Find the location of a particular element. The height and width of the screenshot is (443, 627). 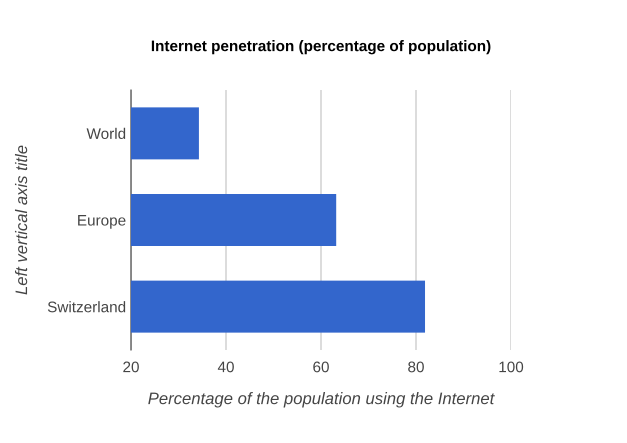

x-tick-label: 60 is located at coordinates (321, 367).